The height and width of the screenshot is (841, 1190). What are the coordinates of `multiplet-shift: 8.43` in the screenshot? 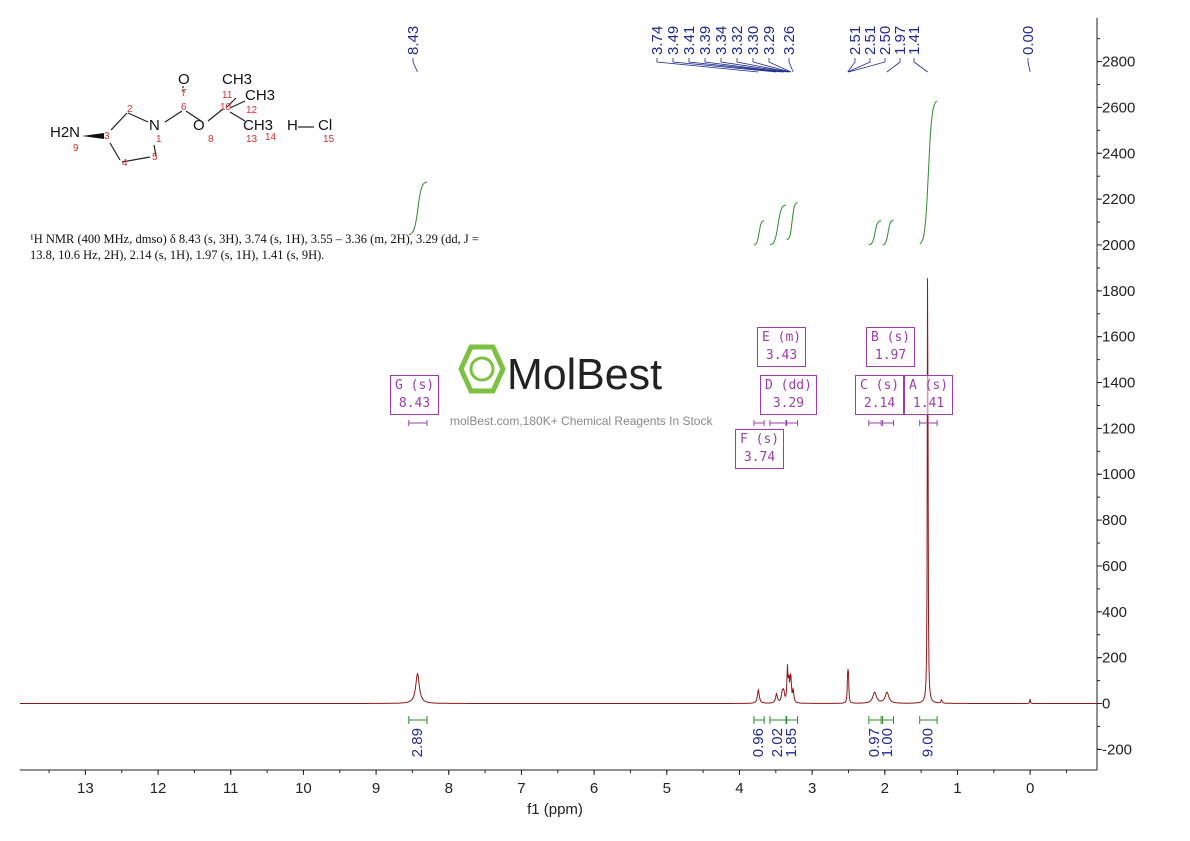 It's located at (414, 403).